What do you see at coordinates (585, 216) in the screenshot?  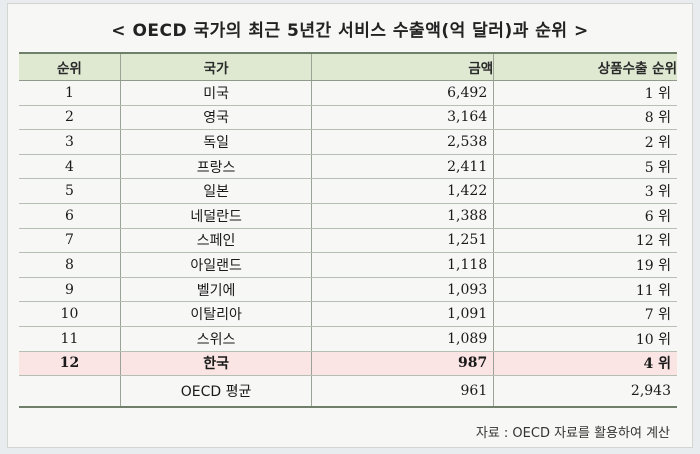 I see `goods-rank-cell: 6 위` at bounding box center [585, 216].